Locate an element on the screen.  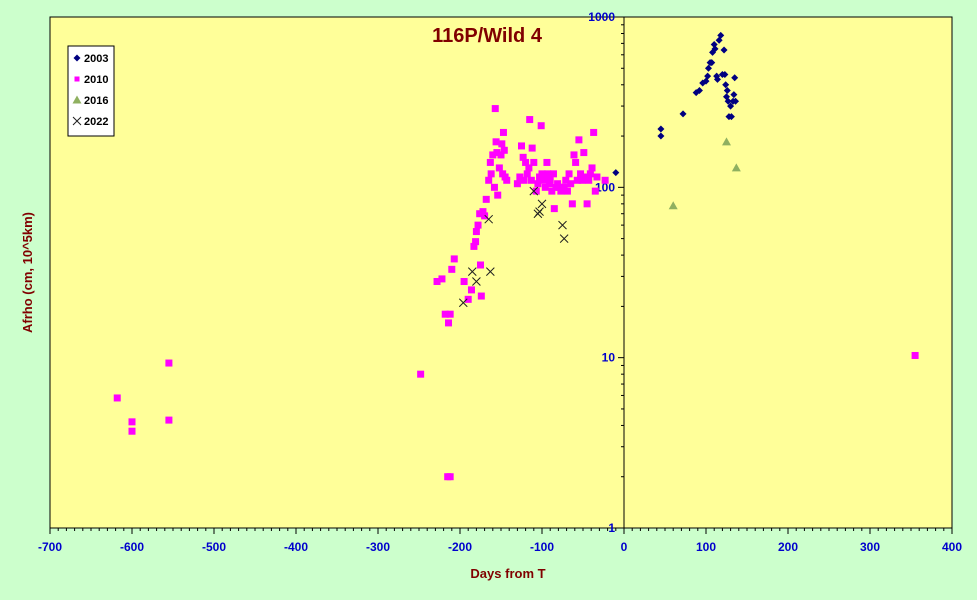
x-tick-label: -600 is located at coordinates (132, 547).